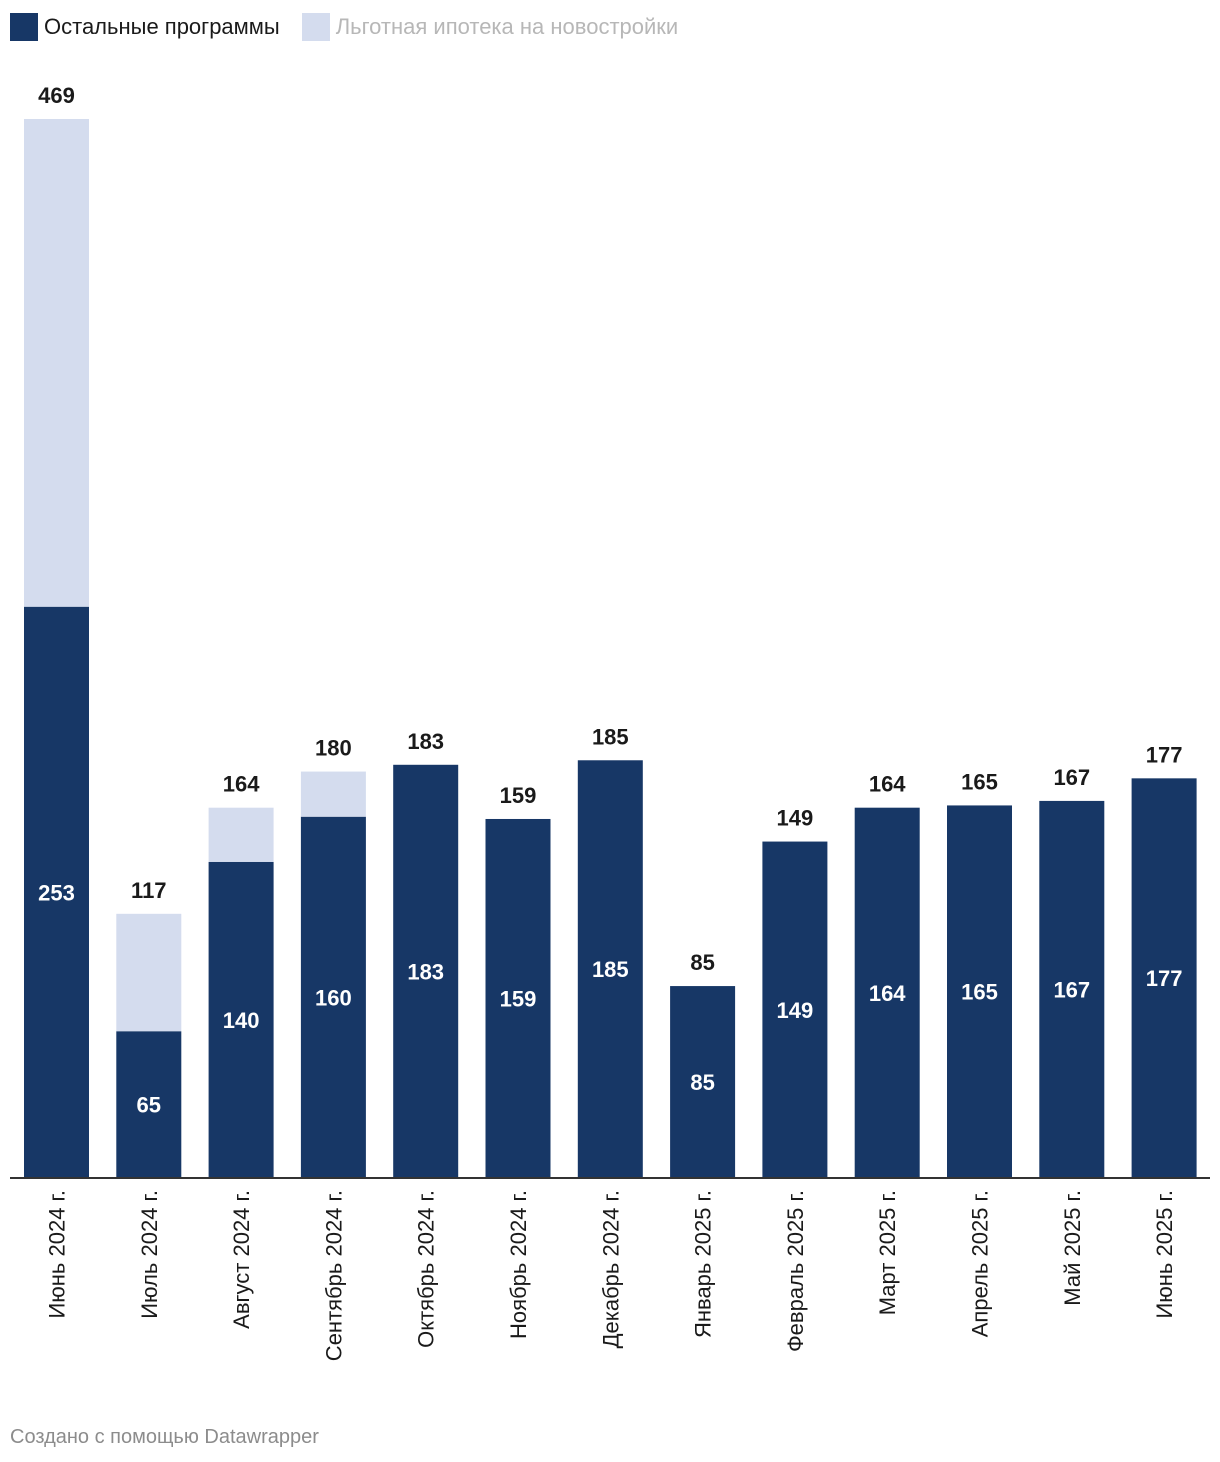  What do you see at coordinates (315, 27) in the screenshot?
I see `legend-swatch-light` at bounding box center [315, 27].